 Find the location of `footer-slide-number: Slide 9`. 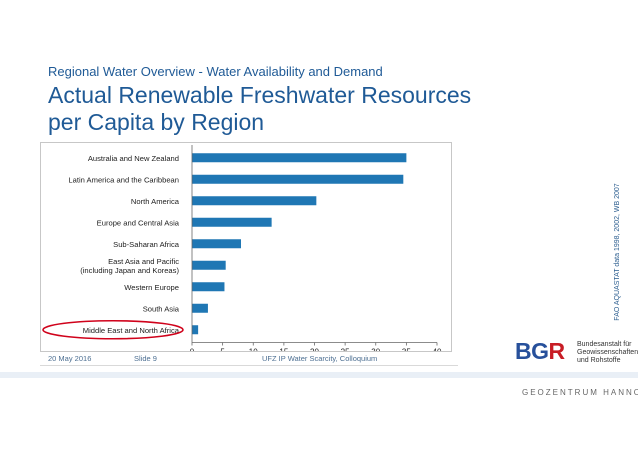

footer-slide-number: Slide 9 is located at coordinates (145, 358).